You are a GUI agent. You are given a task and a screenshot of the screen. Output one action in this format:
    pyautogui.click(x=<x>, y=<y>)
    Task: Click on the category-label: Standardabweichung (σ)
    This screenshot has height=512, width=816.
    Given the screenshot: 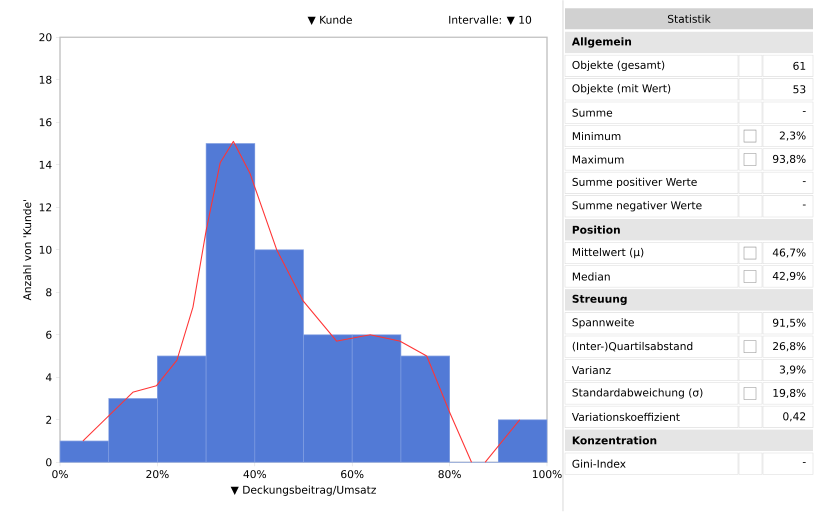 What is the action you would take?
    pyautogui.click(x=637, y=393)
    